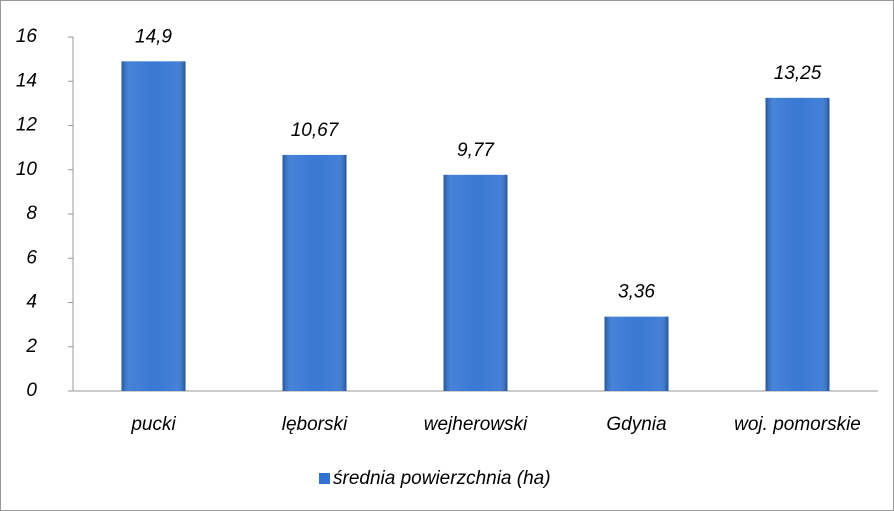 The height and width of the screenshot is (511, 894). Describe the element at coordinates (476, 424) in the screenshot. I see `x-tick-label: wejherowski` at that location.